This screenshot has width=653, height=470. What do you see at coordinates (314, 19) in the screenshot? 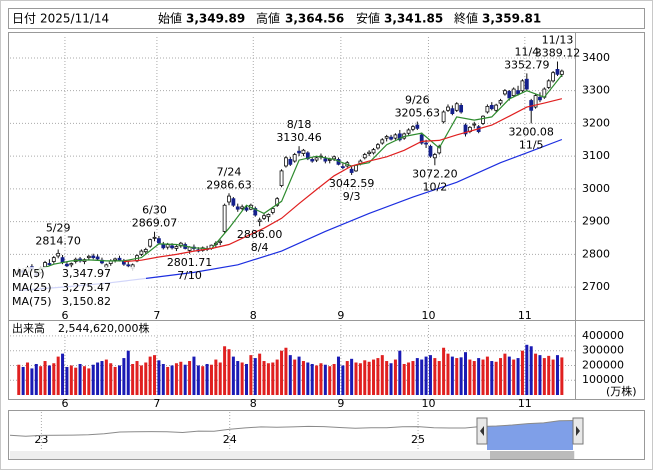
I see `header-value: 3,364.56` at bounding box center [314, 19].